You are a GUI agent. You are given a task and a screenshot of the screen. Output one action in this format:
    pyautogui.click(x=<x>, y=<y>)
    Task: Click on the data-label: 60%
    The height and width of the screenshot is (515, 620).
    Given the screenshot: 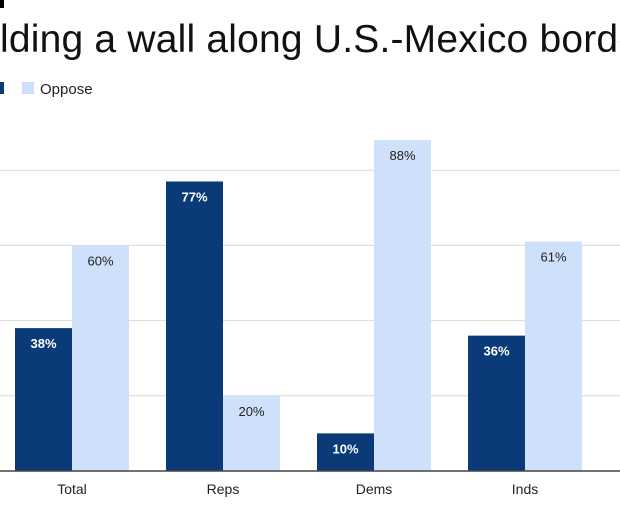 What is the action you would take?
    pyautogui.click(x=100, y=260)
    